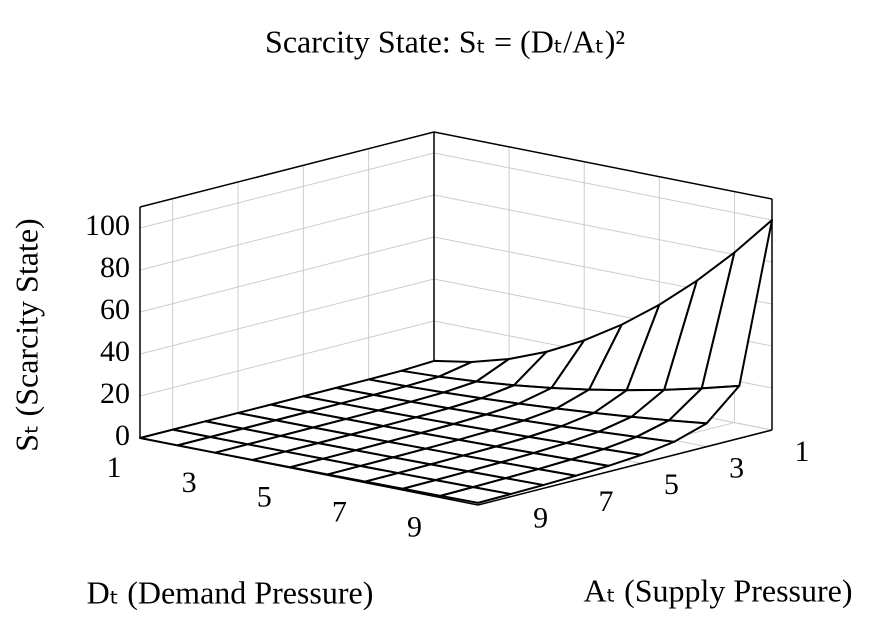 This screenshot has width=879, height=618. What do you see at coordinates (115, 393) in the screenshot?
I see `z-tick-label: 20` at bounding box center [115, 393].